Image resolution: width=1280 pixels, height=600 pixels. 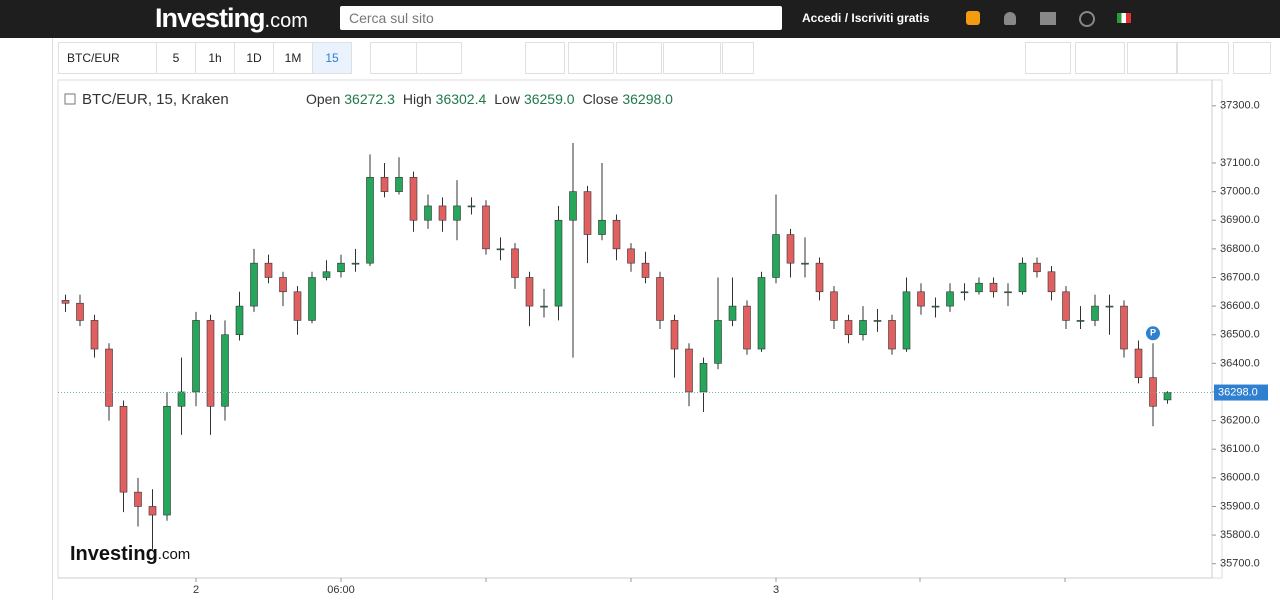 I want to click on collapse-box, so click(x=70, y=99).